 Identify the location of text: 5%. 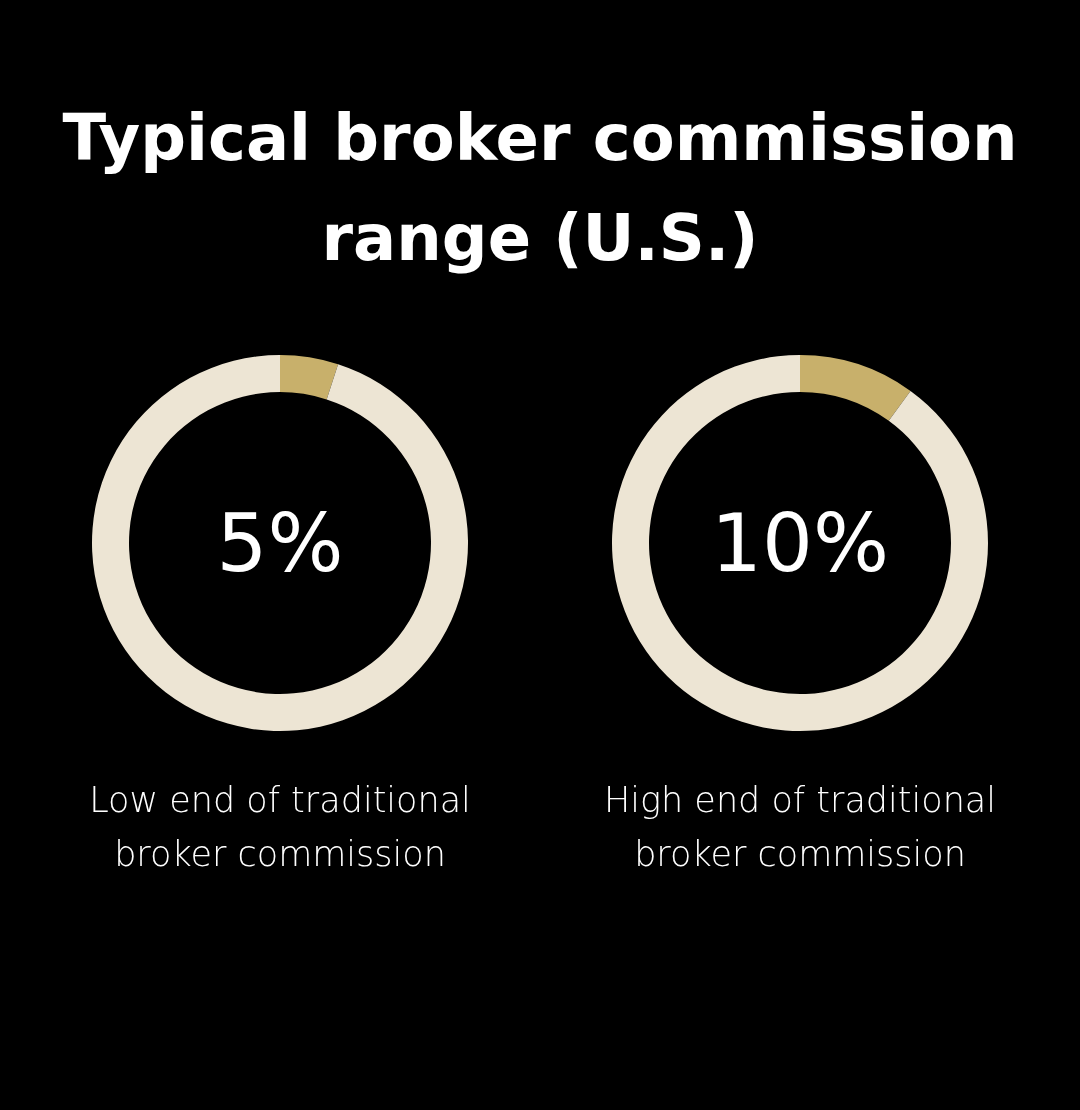
(280, 543).